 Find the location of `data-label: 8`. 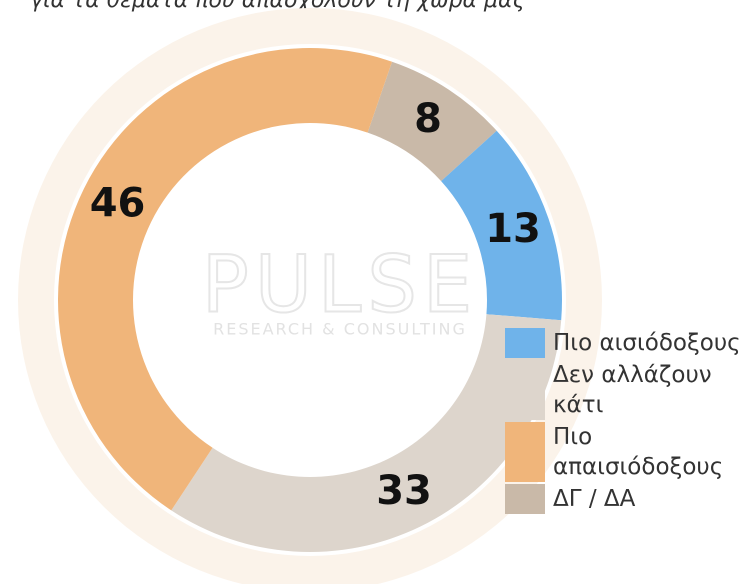

data-label: 8 is located at coordinates (428, 119).